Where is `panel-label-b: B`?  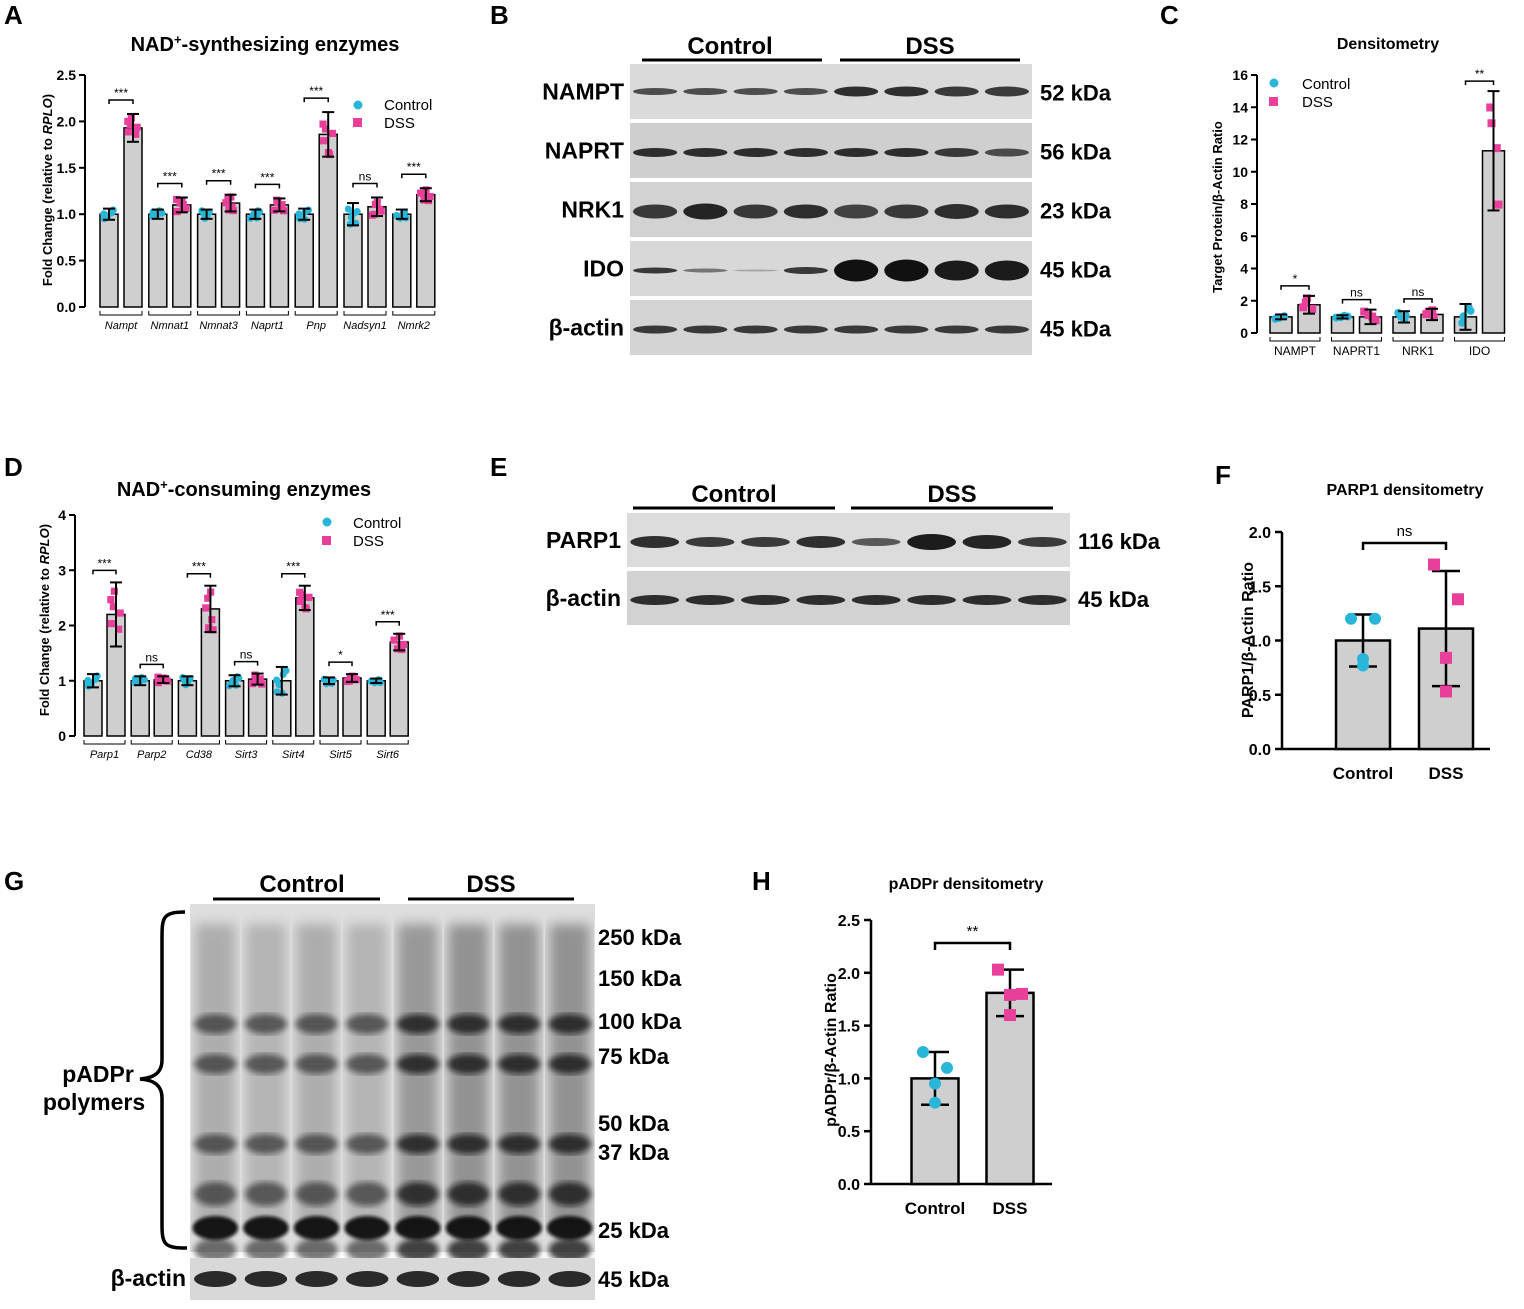 panel-label-b: B is located at coordinates (499, 15).